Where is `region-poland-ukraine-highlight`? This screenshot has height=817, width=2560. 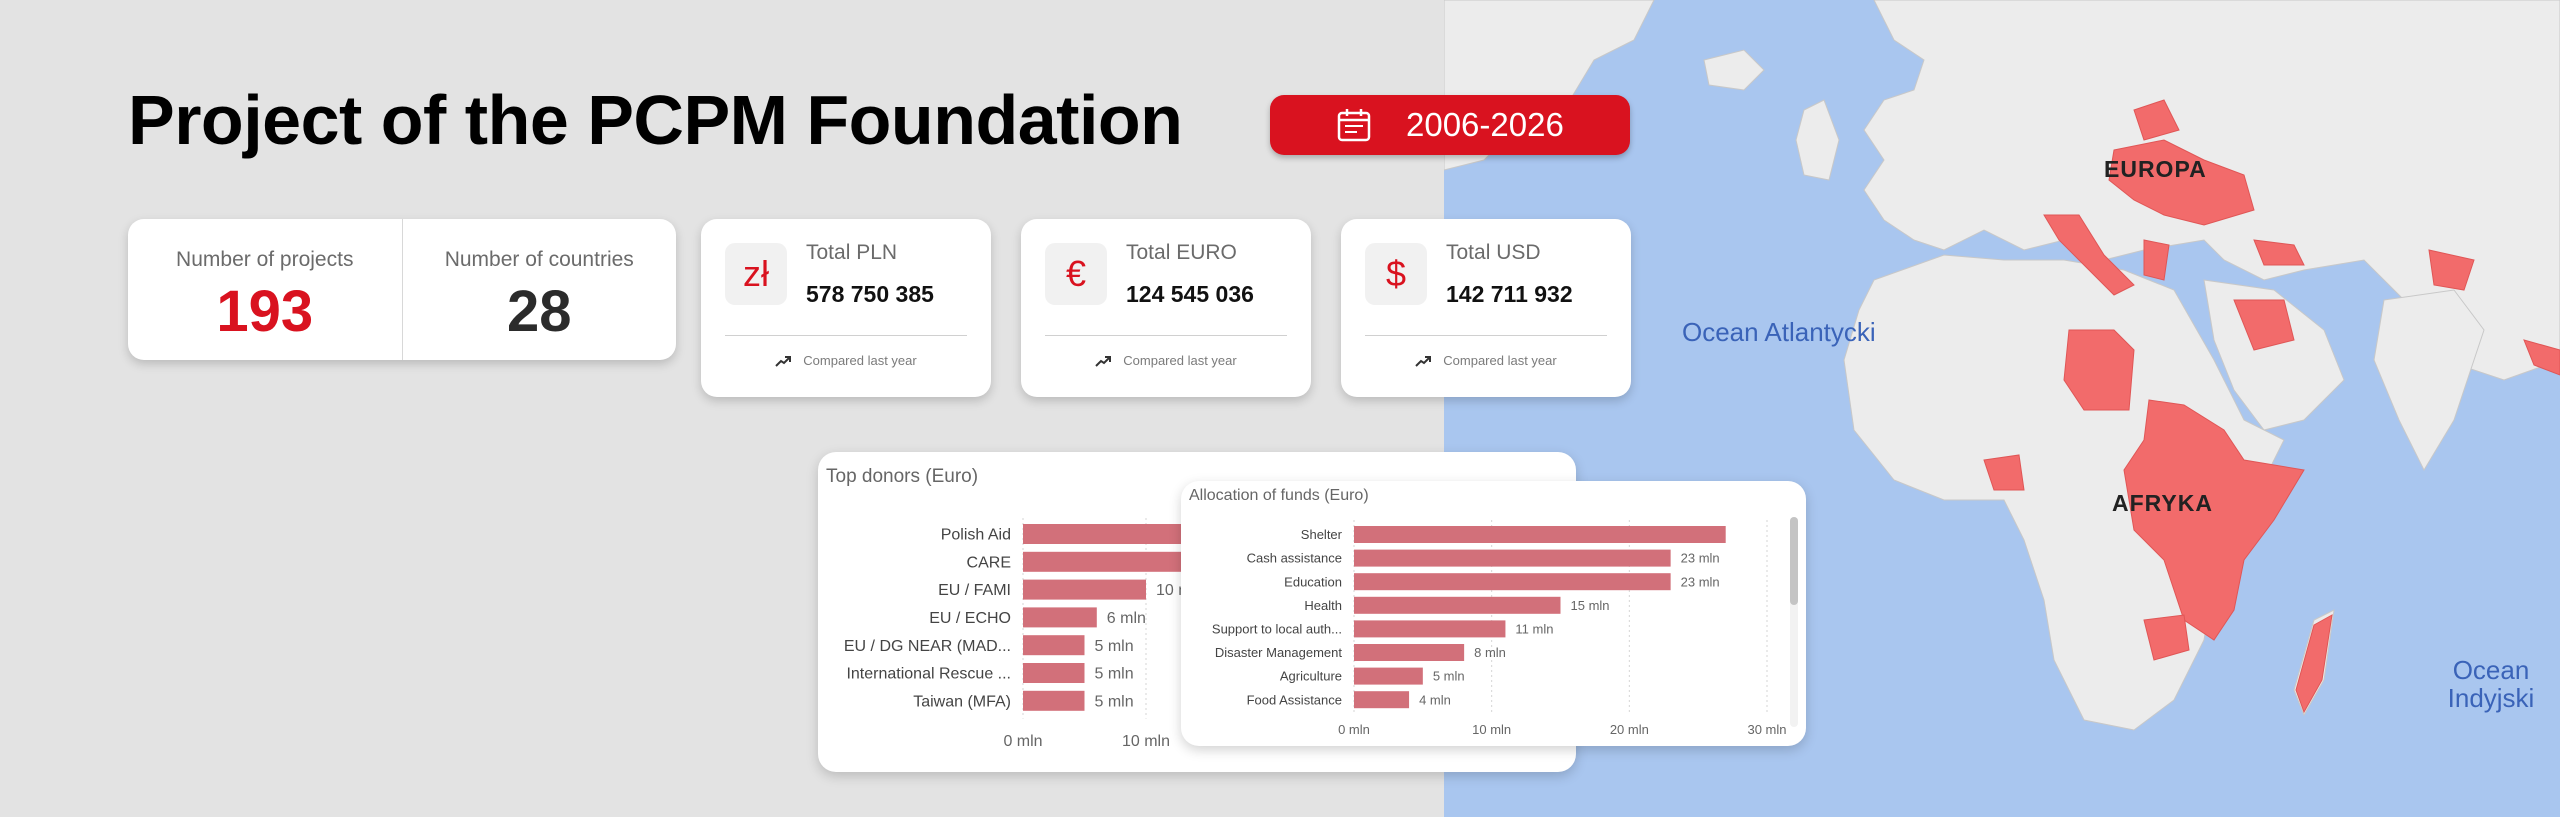
region-poland-ukraine-highlight is located at coordinates (2181, 182).